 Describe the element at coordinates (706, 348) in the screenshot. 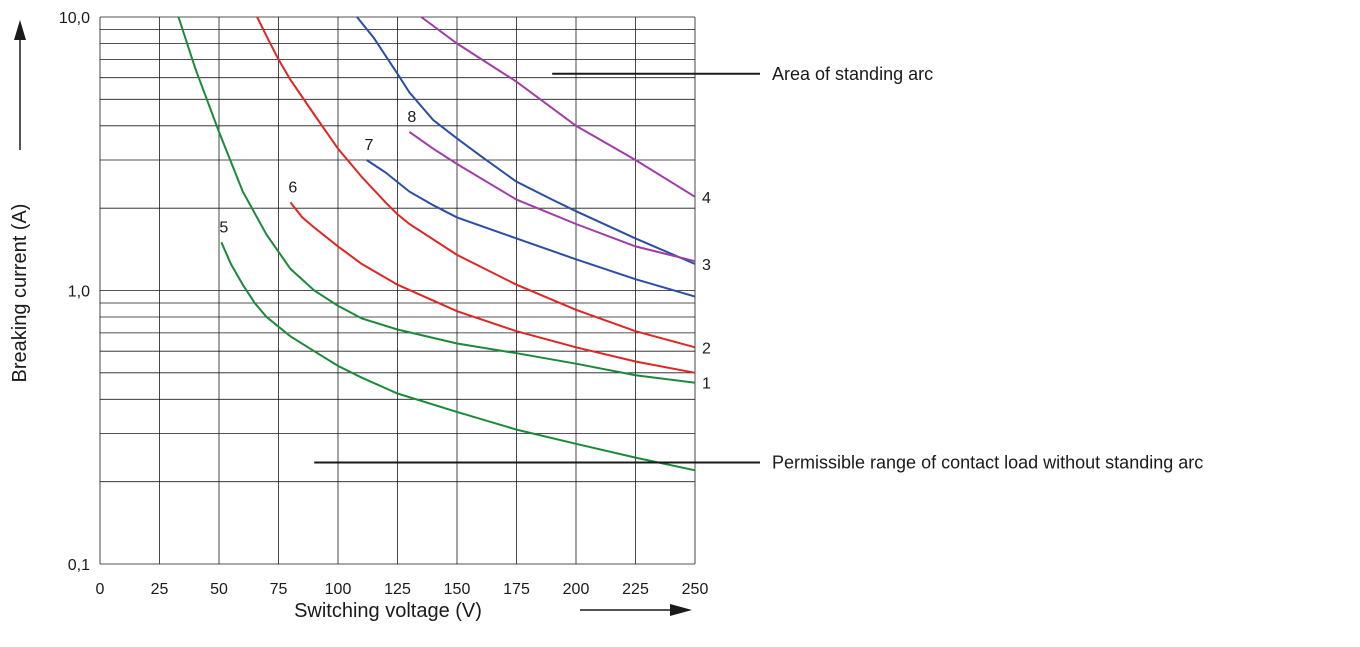

I see `curve-label-2: 2` at that location.